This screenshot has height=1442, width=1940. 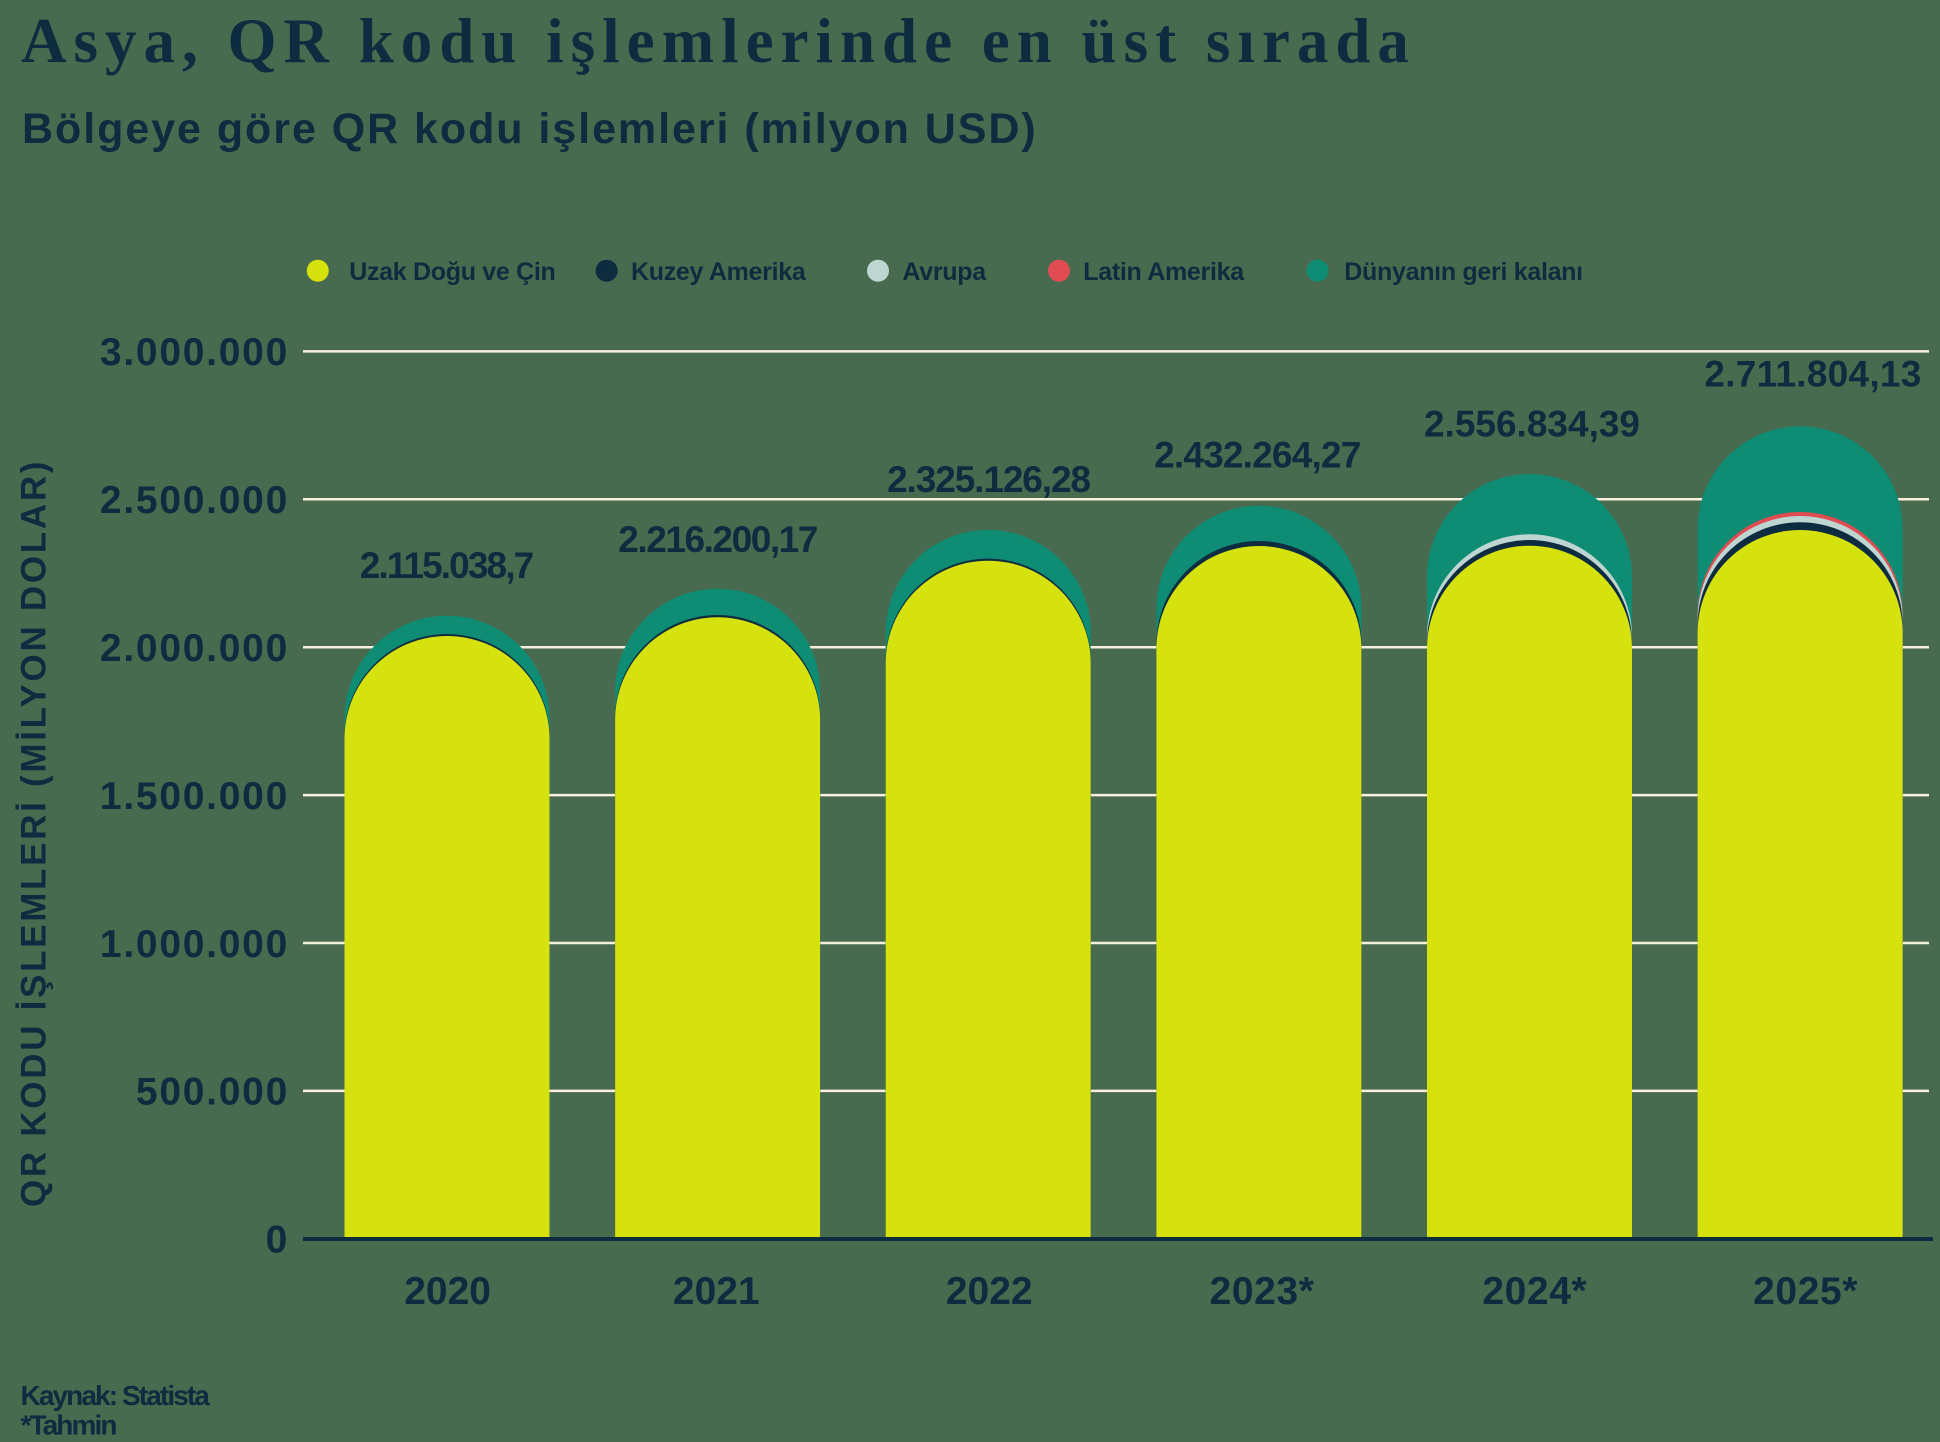 I want to click on svg-text:QR KODU İŞLEMLERİ (MİLYON DOLA: QR KODU İŞLEMLERİ (MİLYON DOLAR), so click(x=34, y=833).